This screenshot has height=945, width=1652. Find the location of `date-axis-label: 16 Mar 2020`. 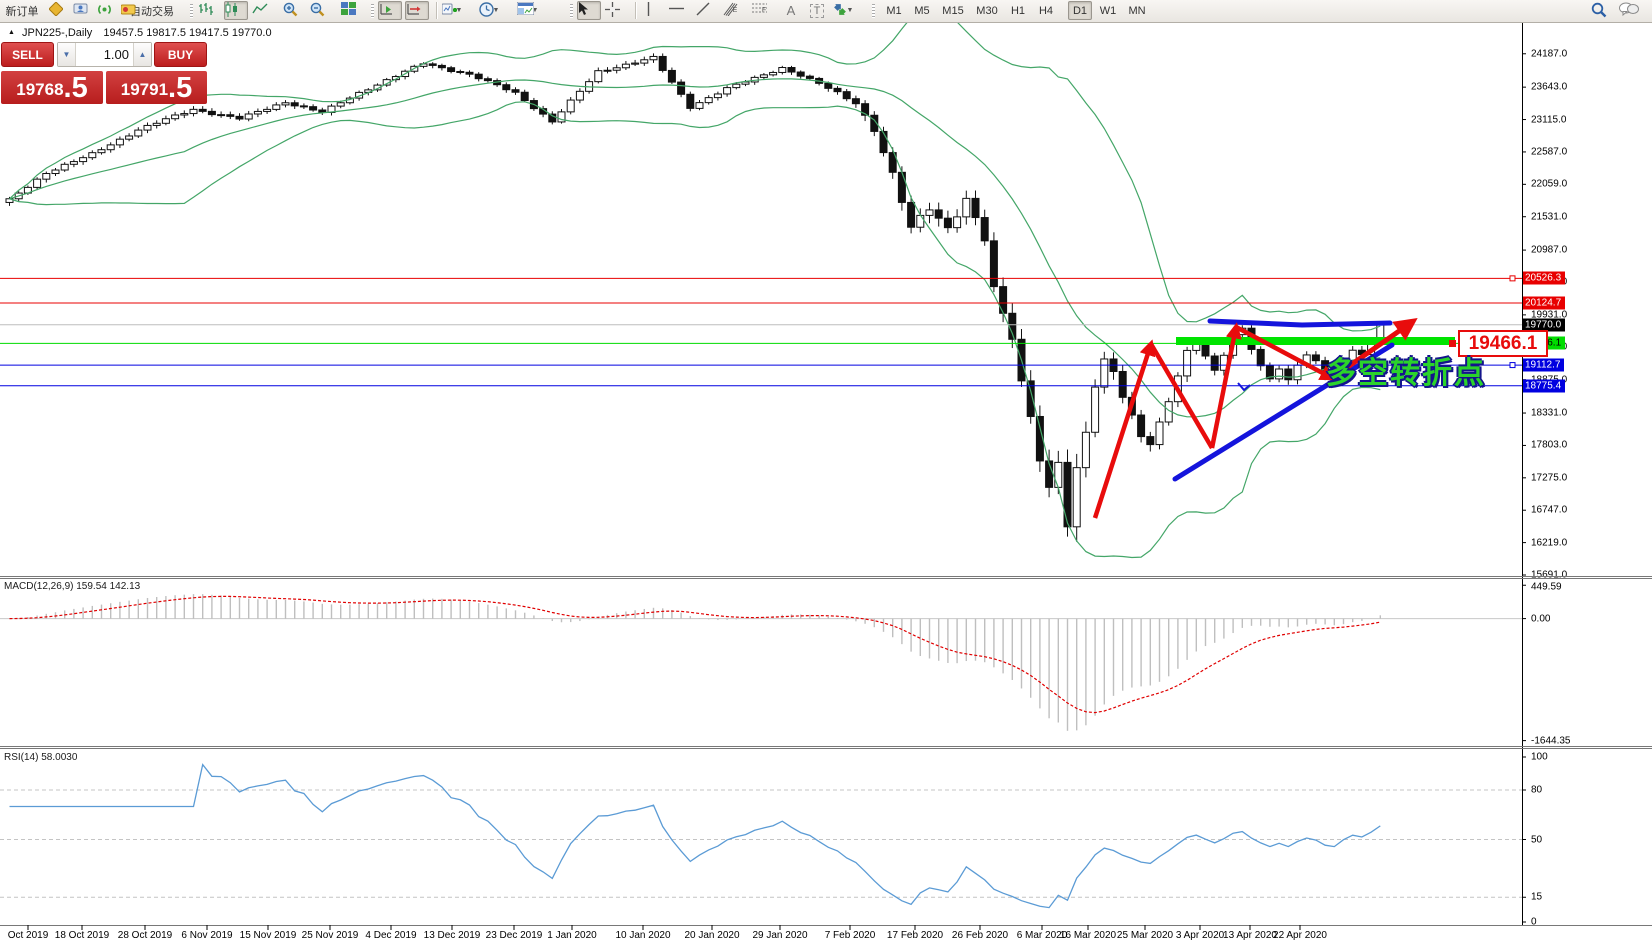

date-axis-label: 16 Mar 2020 is located at coordinates (1088, 935).